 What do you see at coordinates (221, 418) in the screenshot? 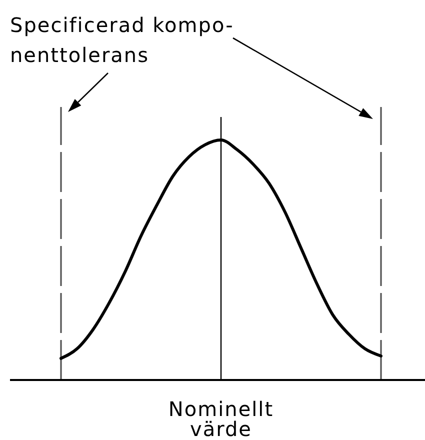
I see `text: Nominellt värde` at bounding box center [221, 418].